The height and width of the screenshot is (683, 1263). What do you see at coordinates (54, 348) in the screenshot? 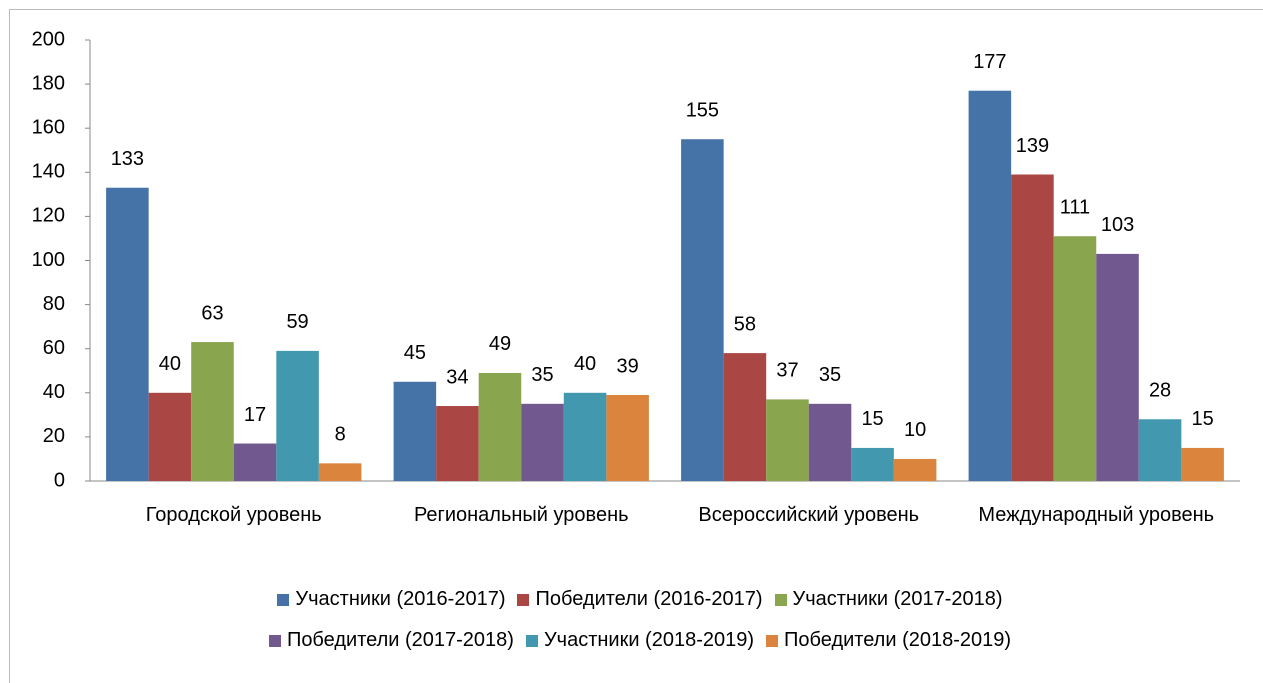
I see `y-tick-label: 60` at bounding box center [54, 348].